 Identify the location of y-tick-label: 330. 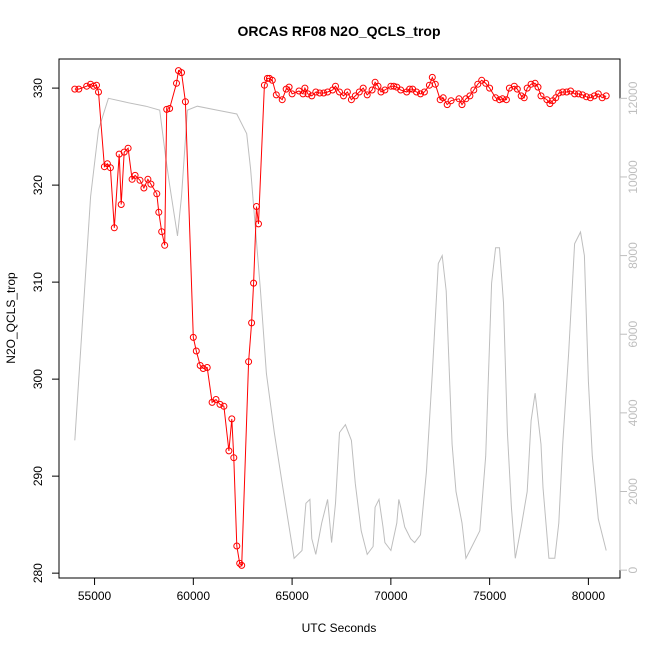
(38, 88).